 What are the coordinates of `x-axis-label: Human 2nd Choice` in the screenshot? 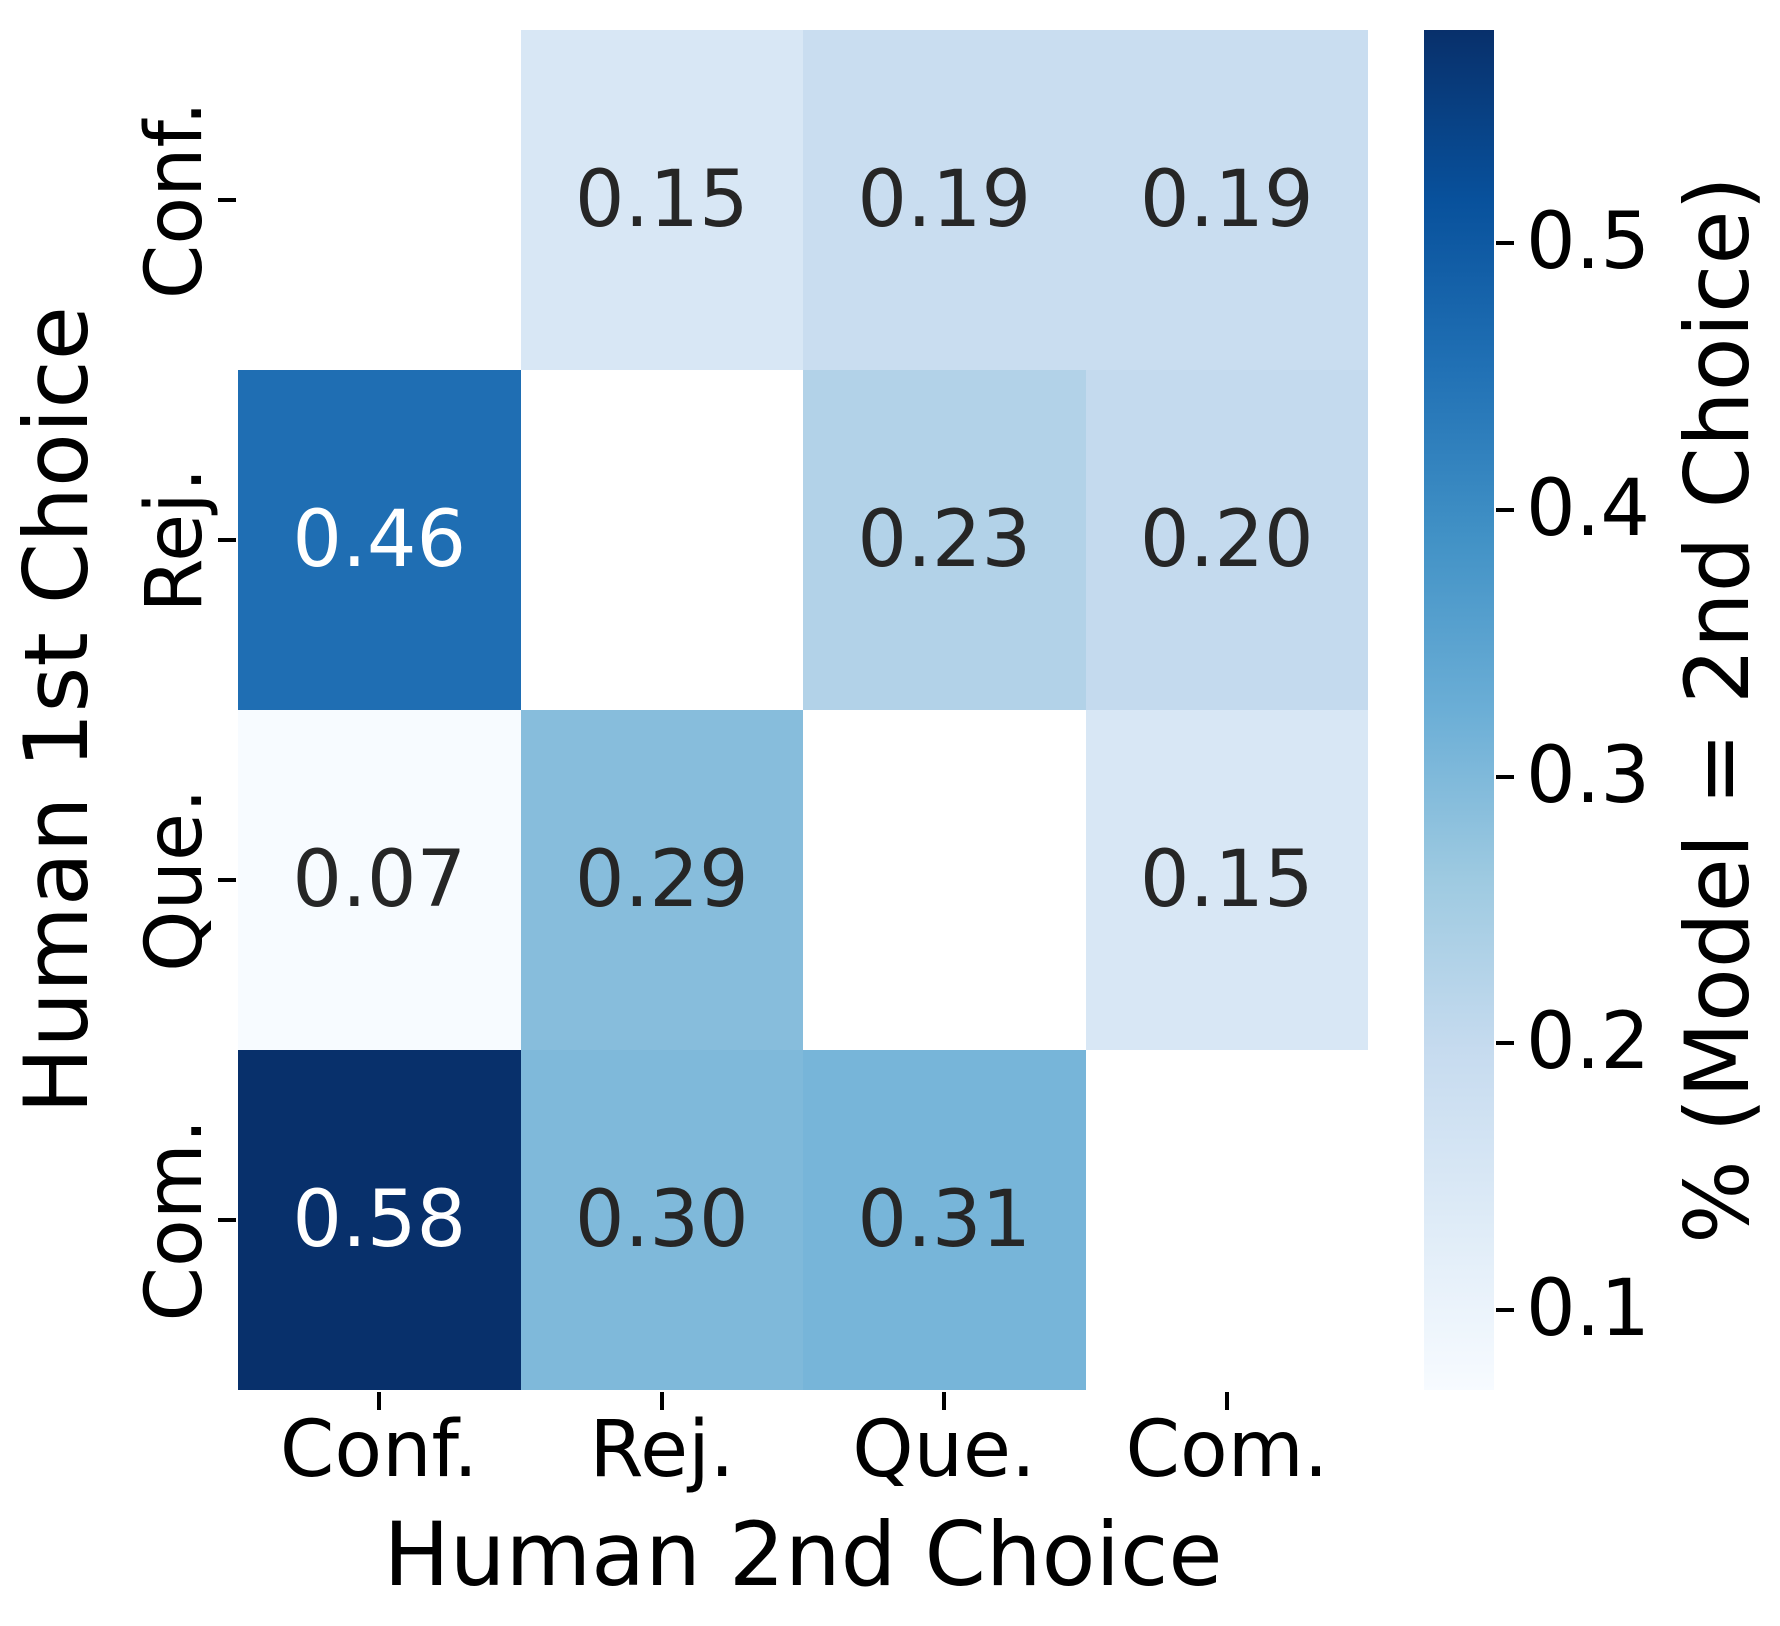 It's located at (803, 1554).